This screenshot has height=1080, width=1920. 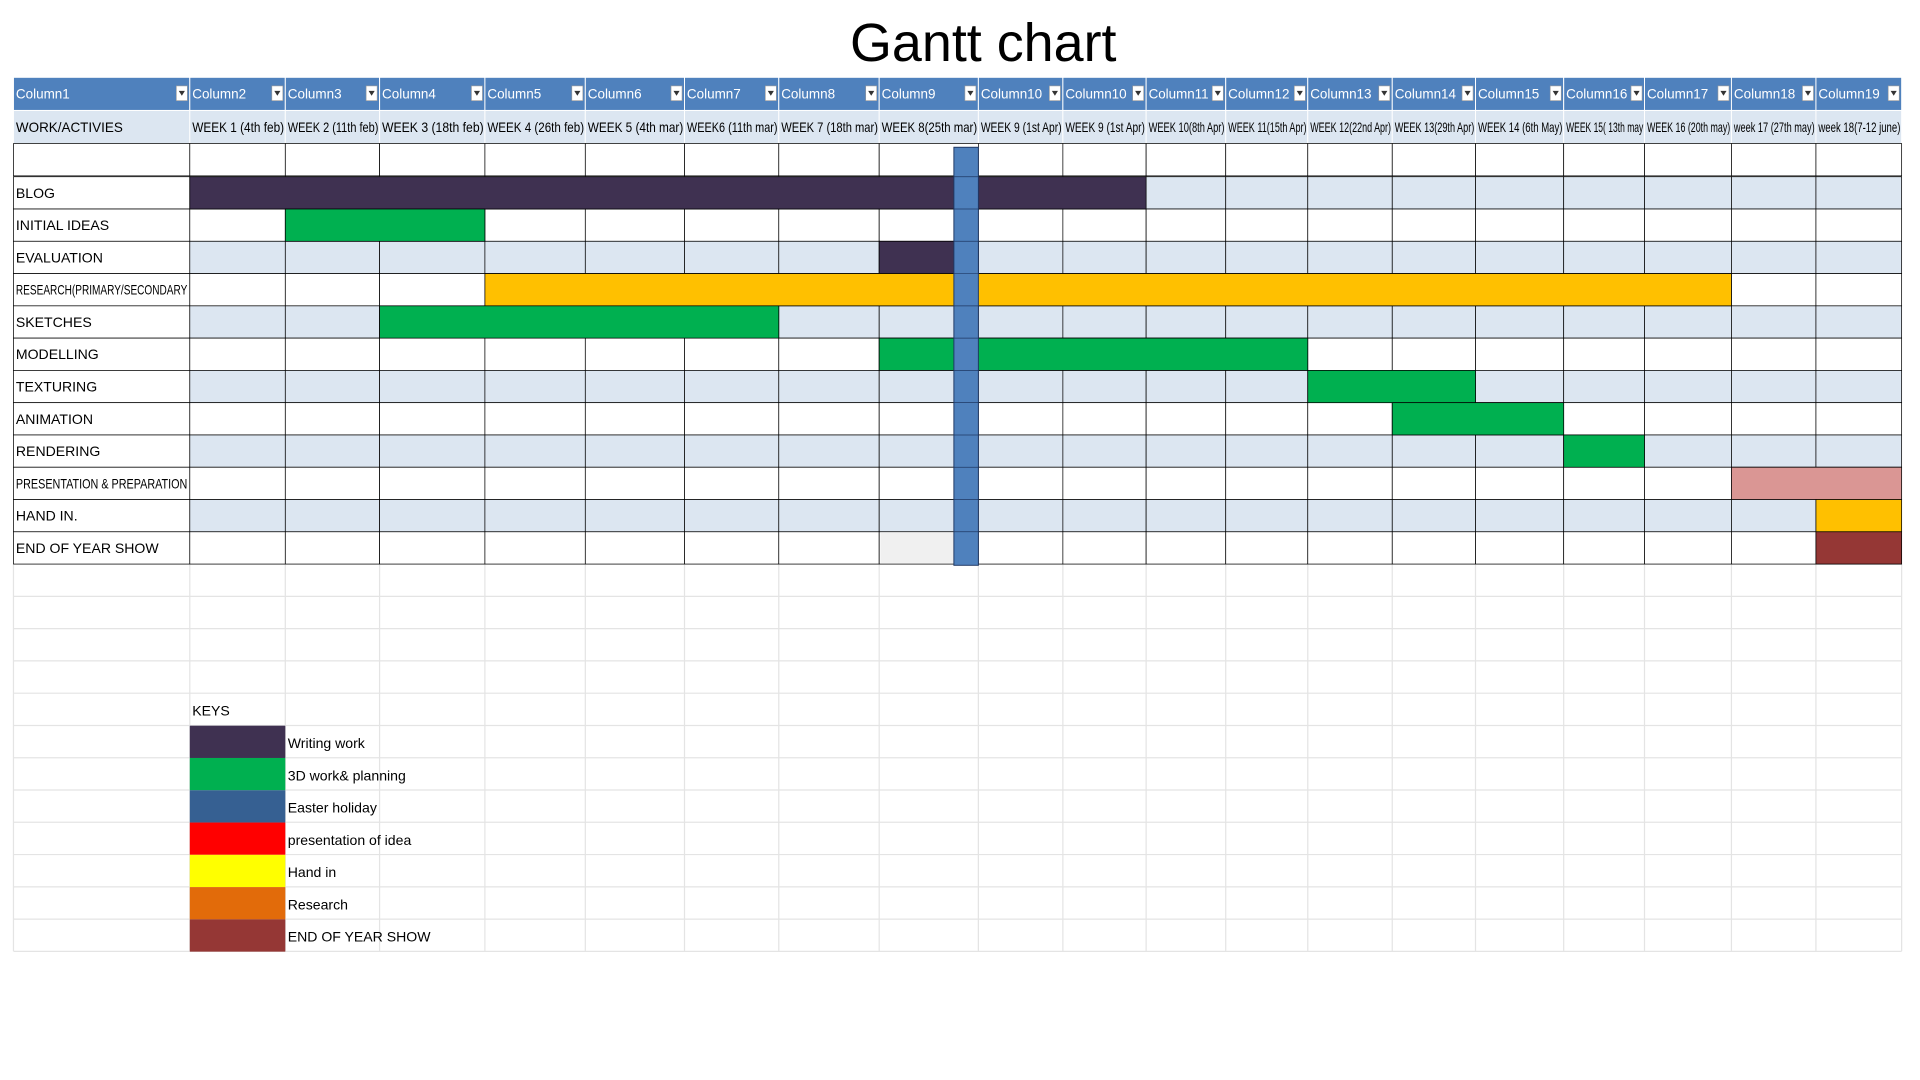 What do you see at coordinates (1764, 94) in the screenshot?
I see `column-header: Column18` at bounding box center [1764, 94].